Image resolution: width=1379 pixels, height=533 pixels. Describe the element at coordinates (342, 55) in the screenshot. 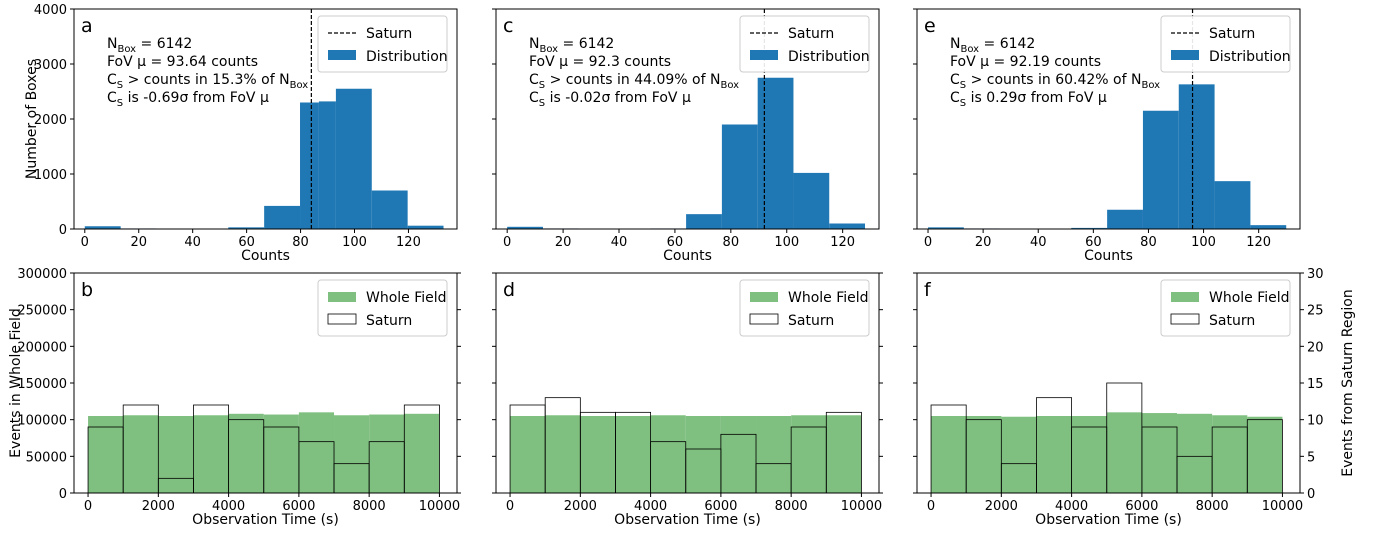

I see `legend-distribution-patch` at that location.